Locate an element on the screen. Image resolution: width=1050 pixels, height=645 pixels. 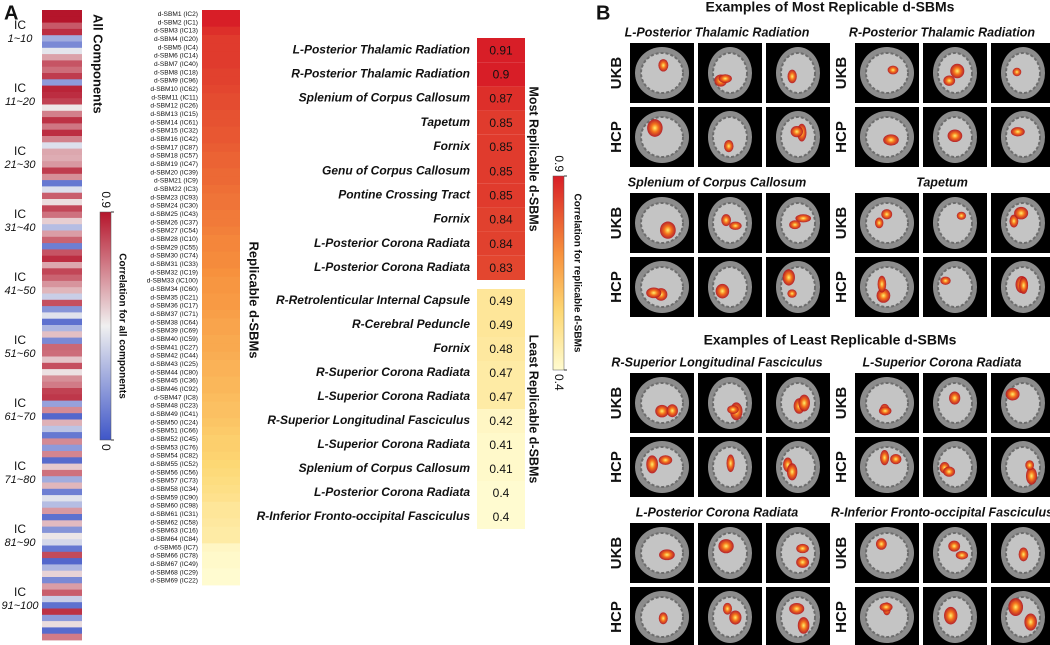
group-range: 71~80 is located at coordinates (21, 480).